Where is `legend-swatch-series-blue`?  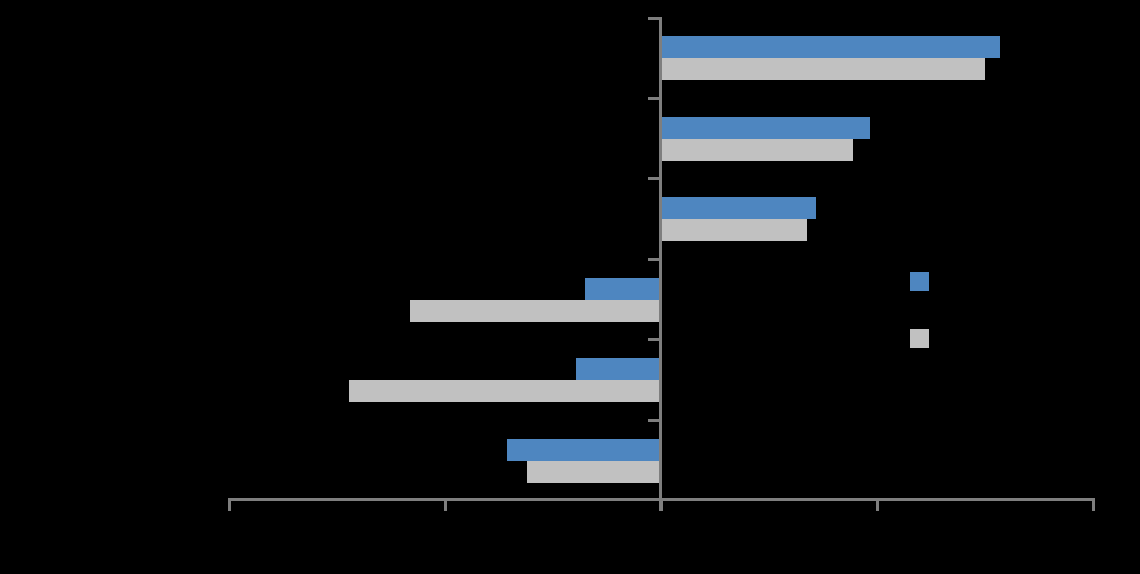 legend-swatch-series-blue is located at coordinates (919, 281).